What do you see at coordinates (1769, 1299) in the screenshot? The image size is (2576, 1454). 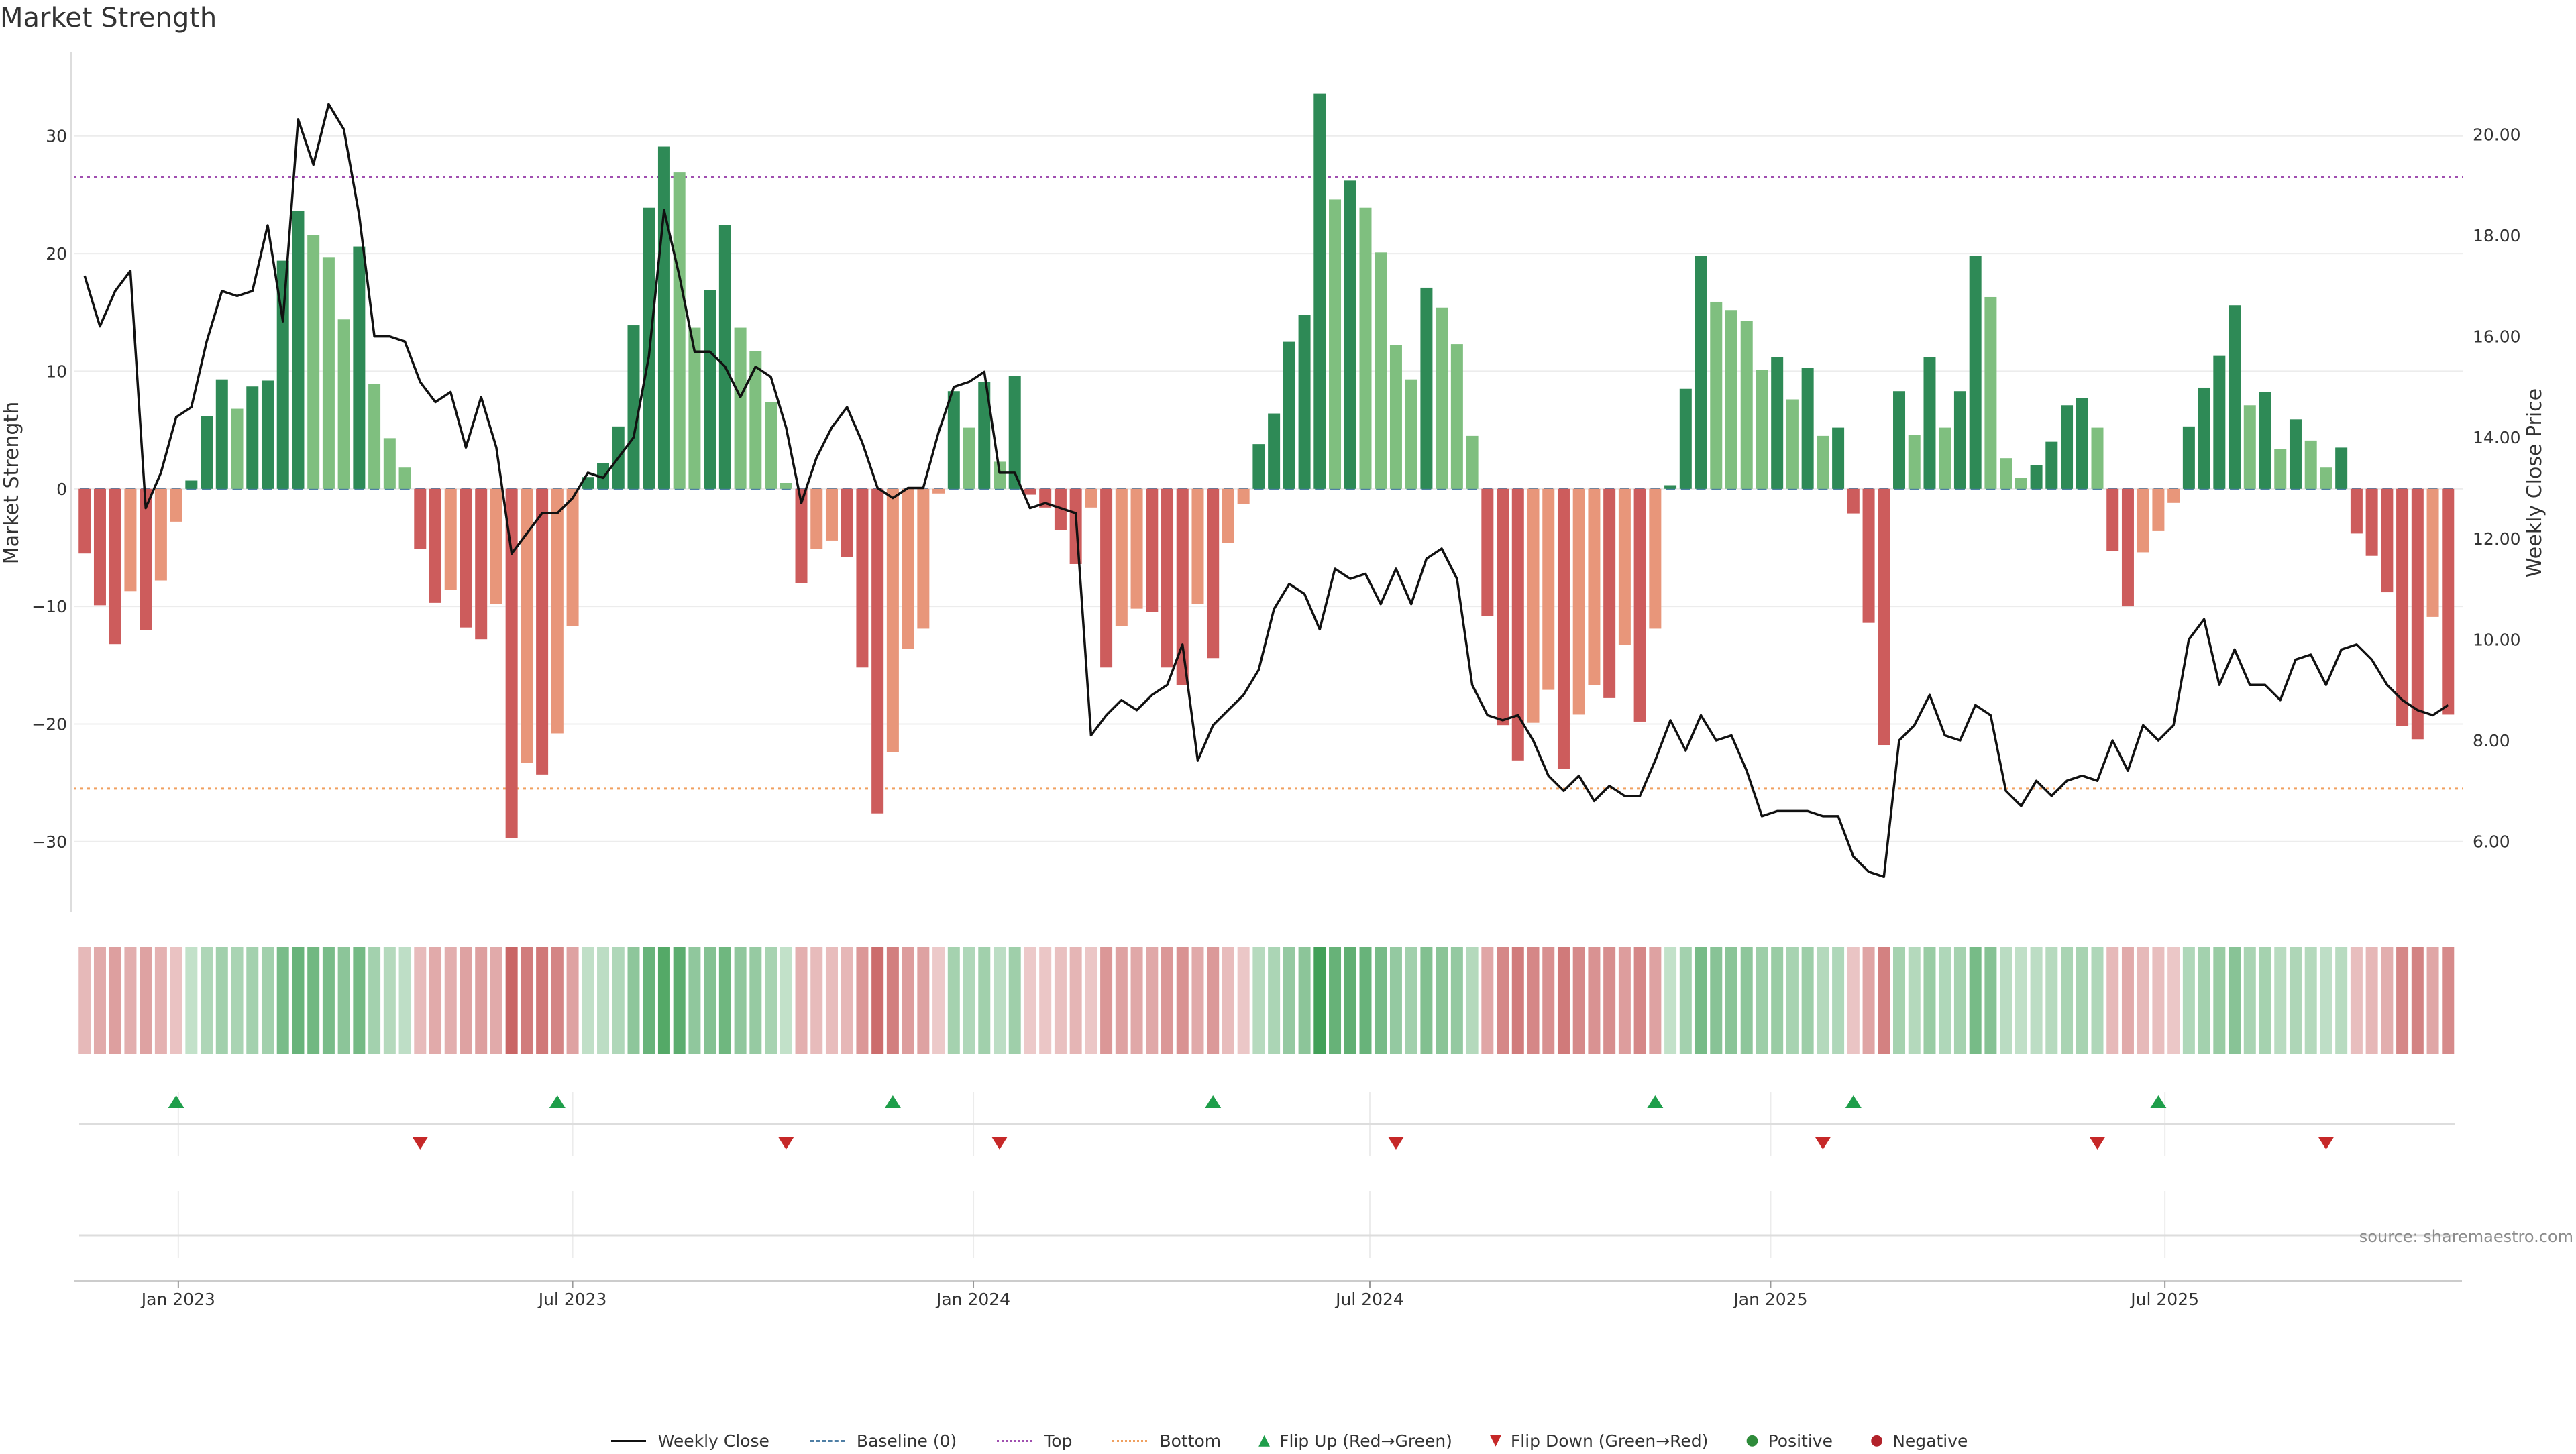 I see `x-tick-label: Jan 2025` at bounding box center [1769, 1299].